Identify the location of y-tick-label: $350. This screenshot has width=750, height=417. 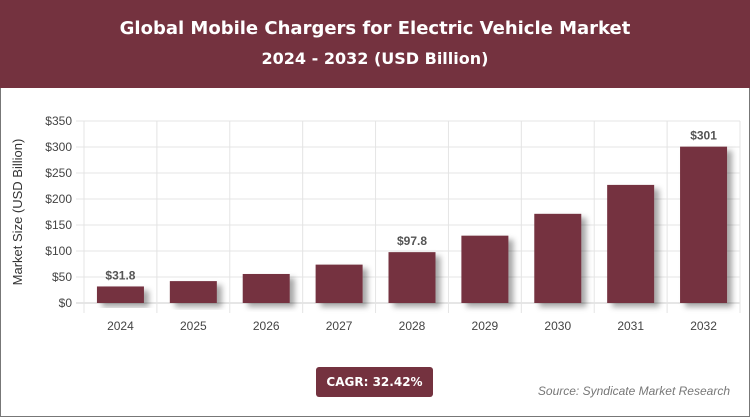
(58, 121).